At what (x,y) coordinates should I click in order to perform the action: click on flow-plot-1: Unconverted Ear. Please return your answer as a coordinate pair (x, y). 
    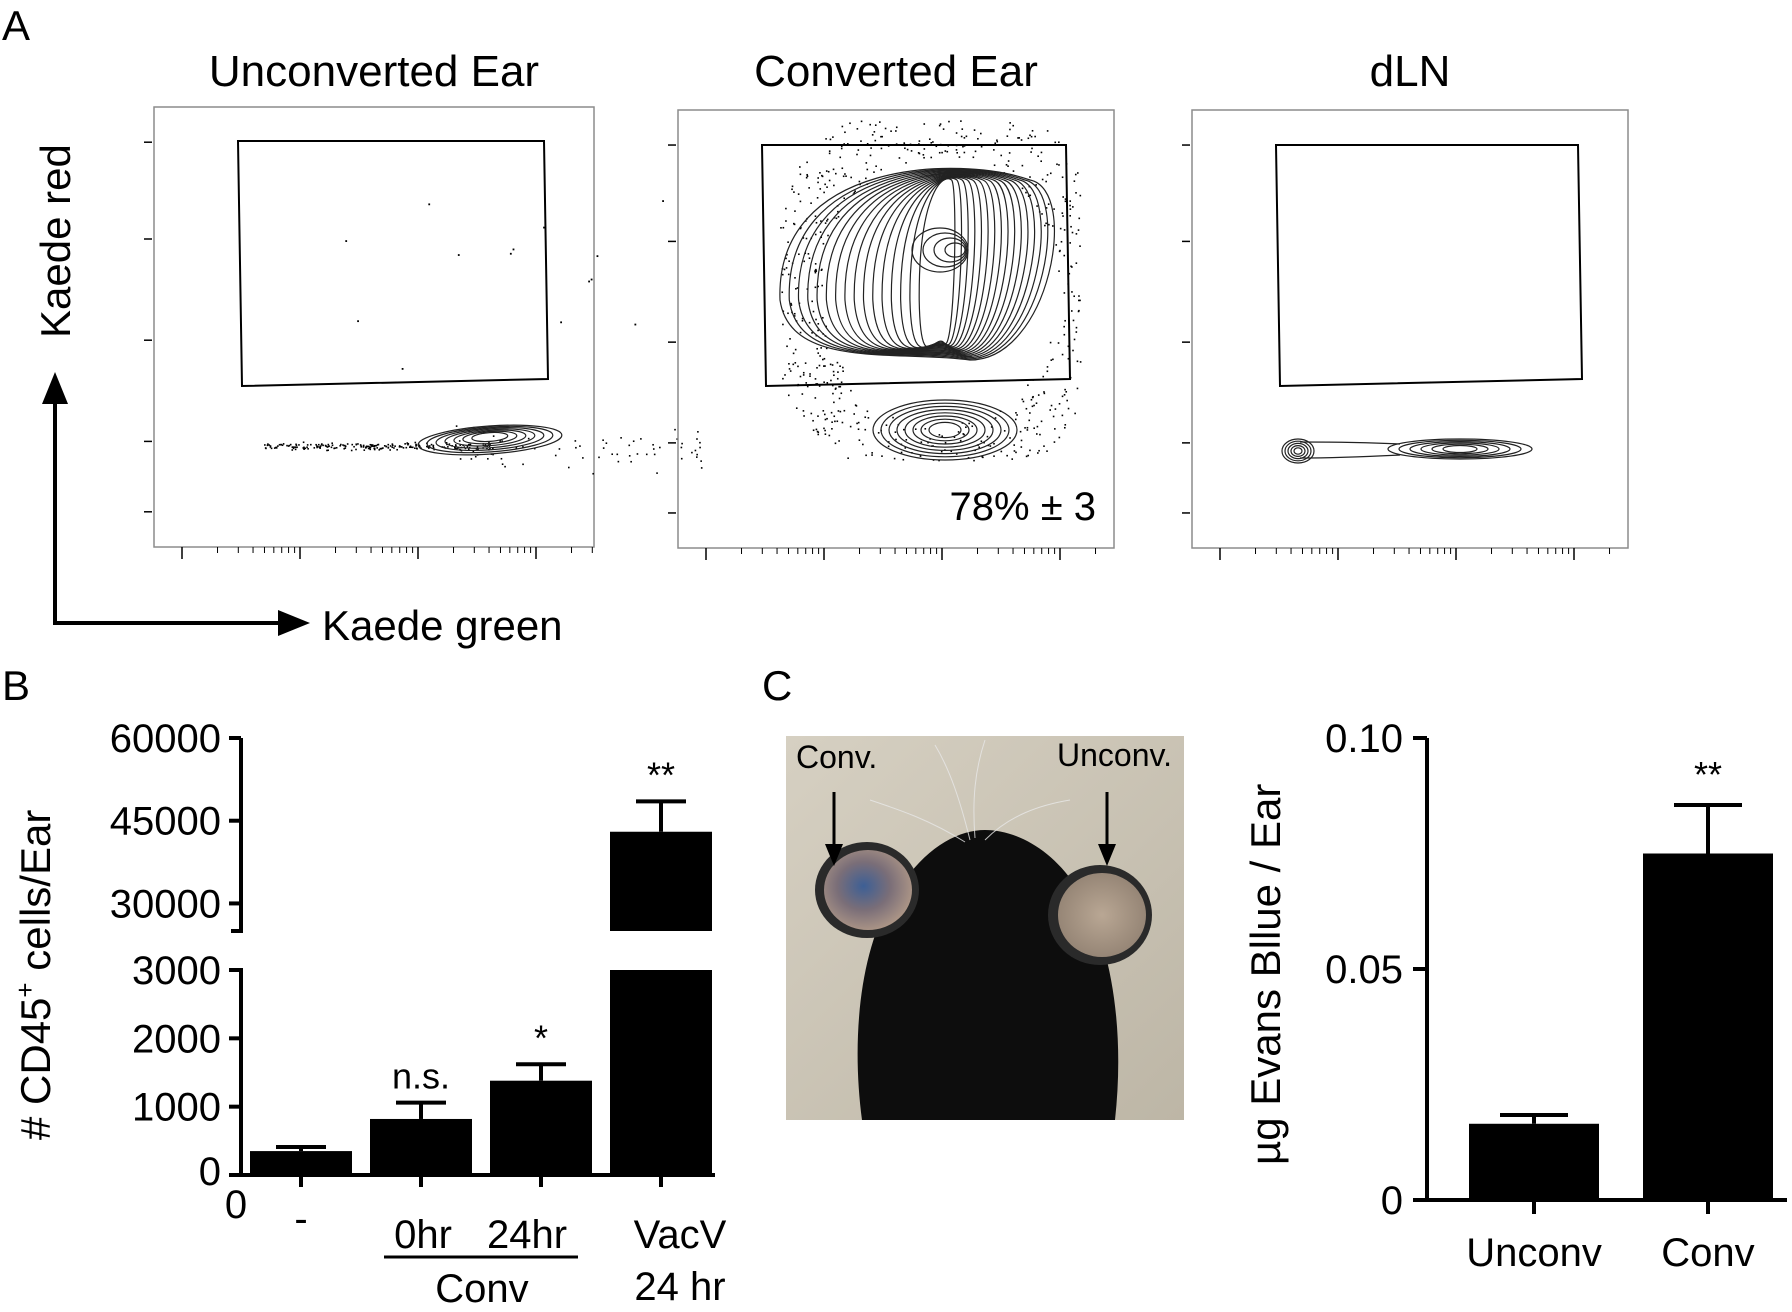
    Looking at the image, I should click on (423, 303).